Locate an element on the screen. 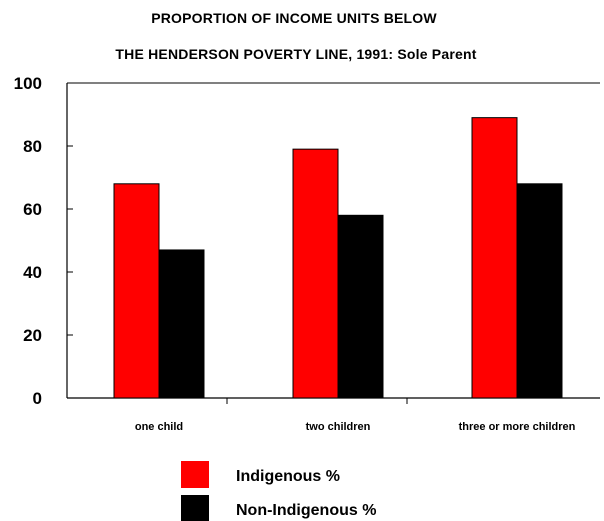  chart-title: PROPORTION OF INCOME UNITS BELOW is located at coordinates (294, 18).